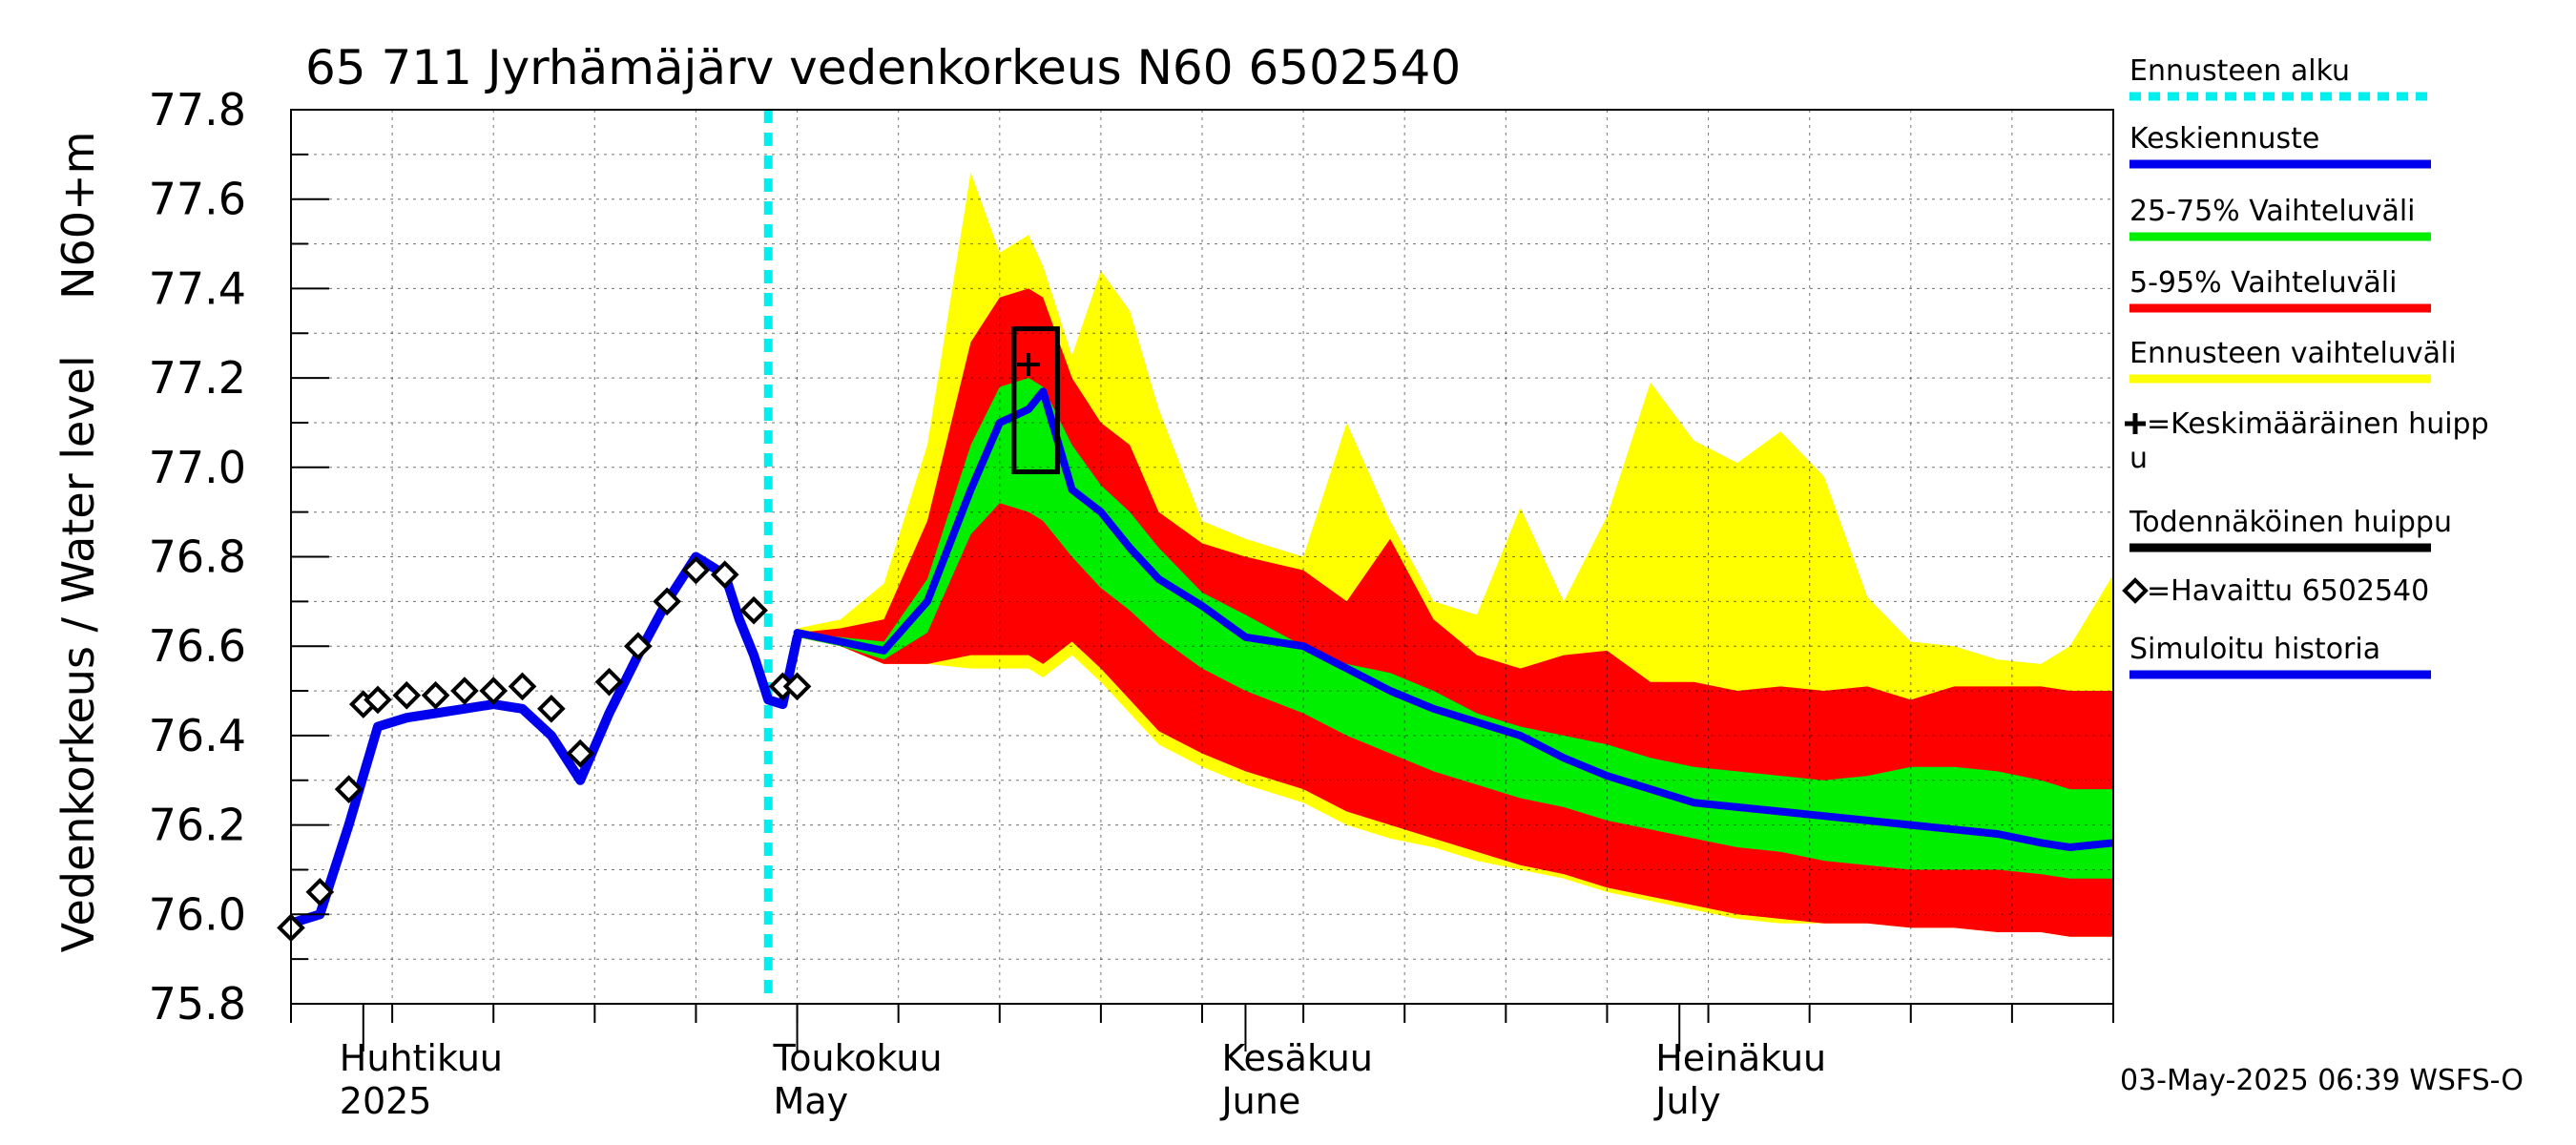 This screenshot has width=2576, height=1145. What do you see at coordinates (2272, 212) in the screenshot?
I see `legend-label: 25-75% Vaihteluväli` at bounding box center [2272, 212].